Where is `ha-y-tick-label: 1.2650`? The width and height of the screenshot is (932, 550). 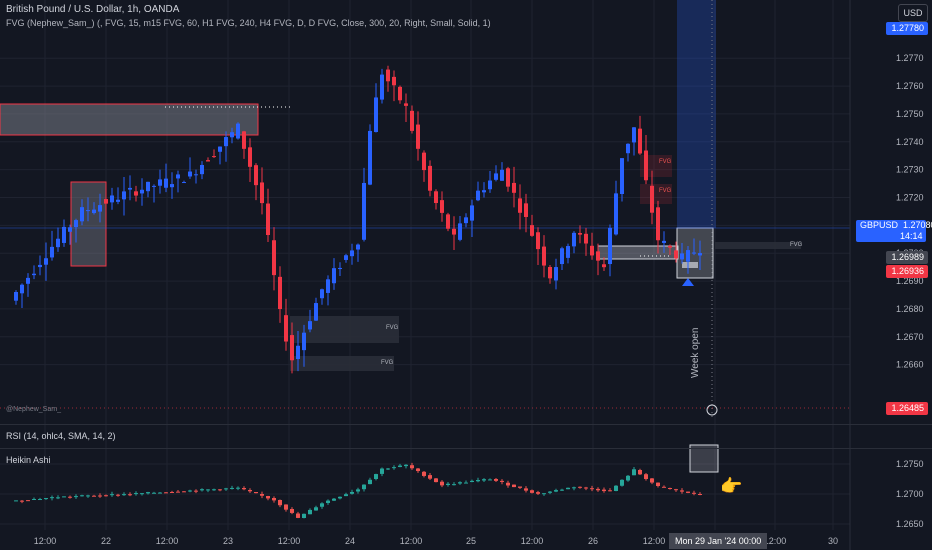
ha-y-tick-label: 1.2650 is located at coordinates (910, 524).